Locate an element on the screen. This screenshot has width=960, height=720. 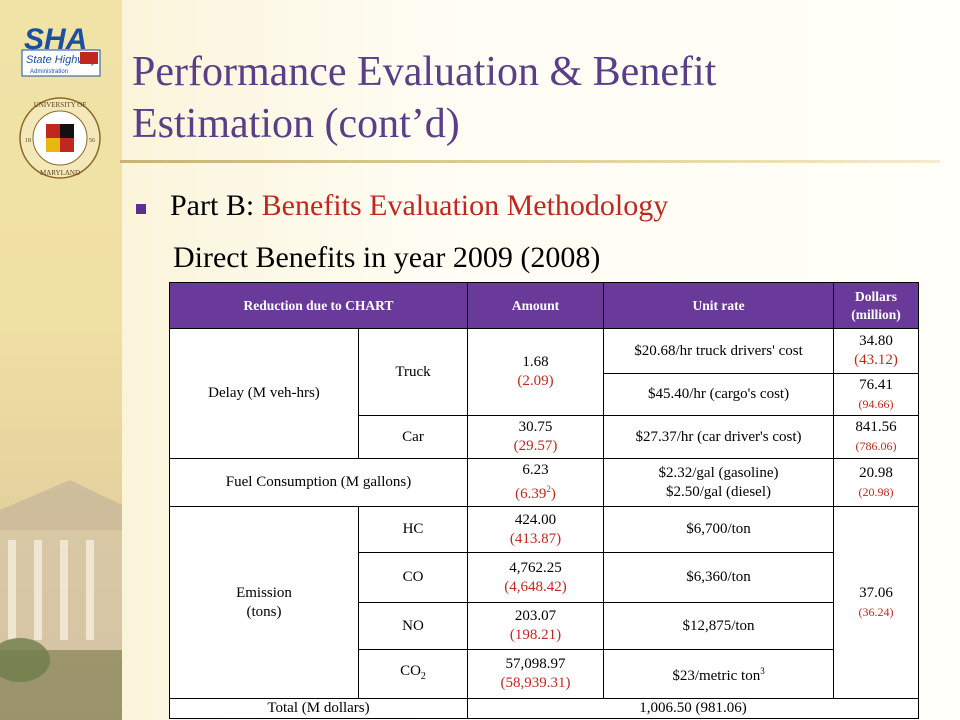
fuel-label: Fuel Consumption (M gallons) is located at coordinates (318, 482).